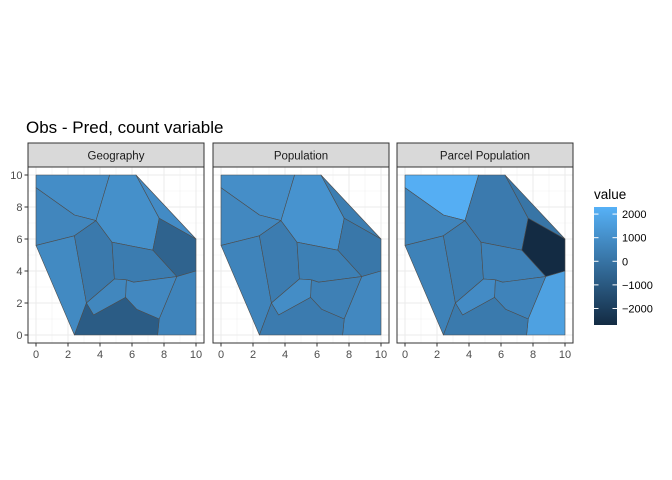 This screenshot has width=672, height=480. I want to click on facet-panel: Parcel Population 0 2 4 6 8 10, so click(485, 251).